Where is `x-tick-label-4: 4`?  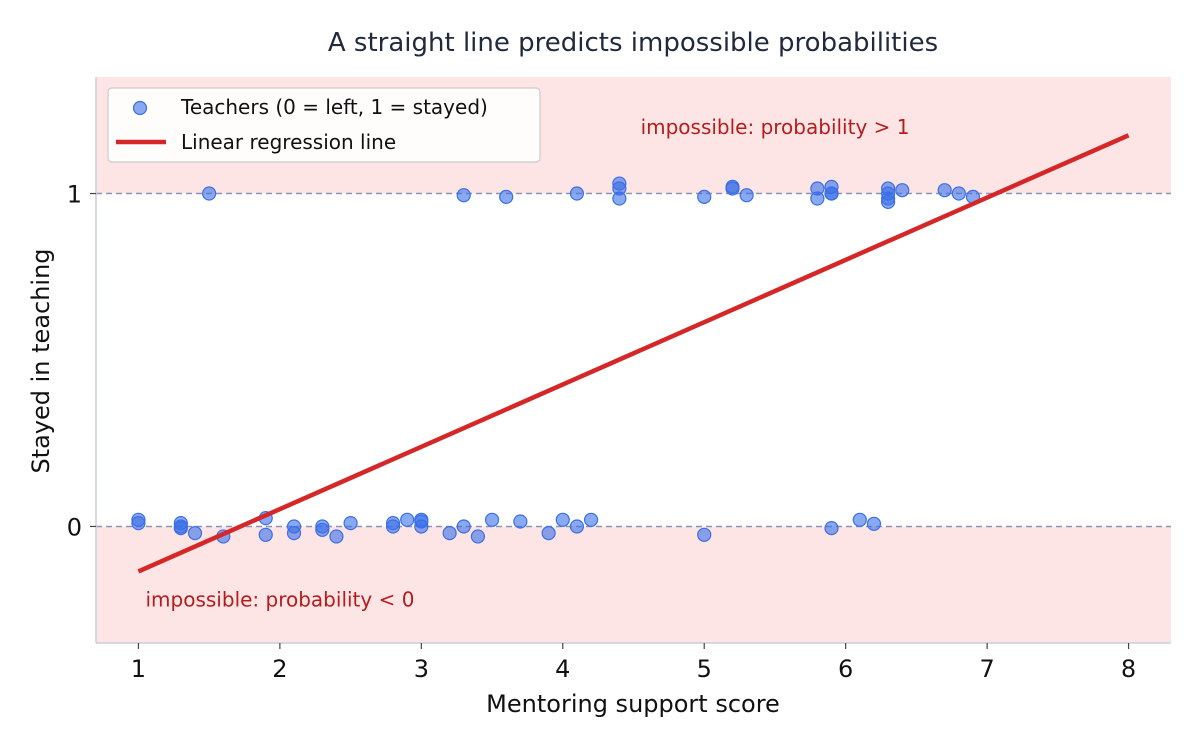 x-tick-label-4: 4 is located at coordinates (562, 669).